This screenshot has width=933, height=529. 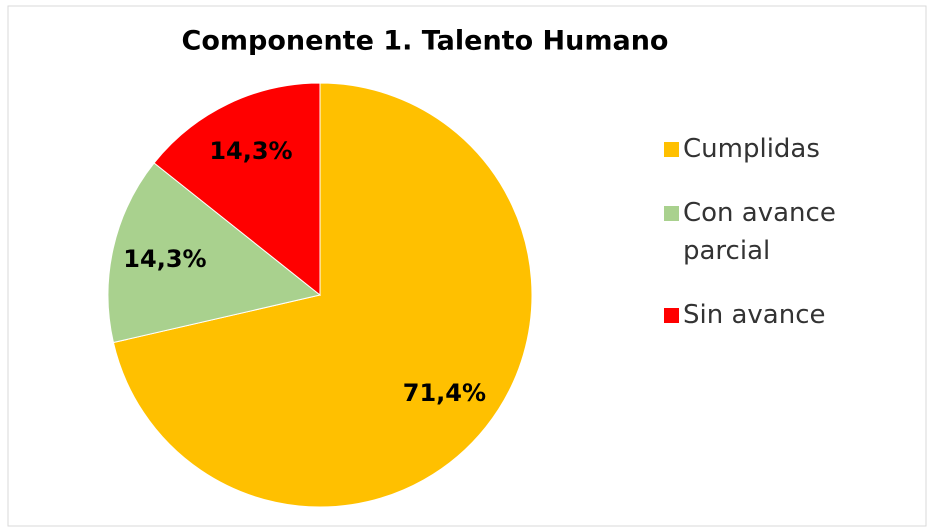 What do you see at coordinates (751, 149) in the screenshot?
I see `legend-label: Cumplidas` at bounding box center [751, 149].